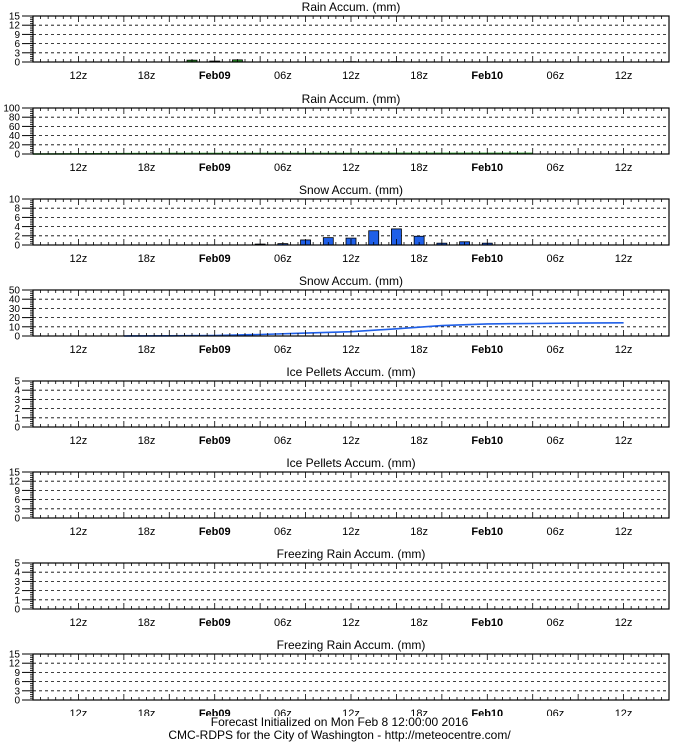 The width and height of the screenshot is (679, 744). Describe the element at coordinates (17, 209) in the screenshot. I see `y-tick-label: 8` at that location.